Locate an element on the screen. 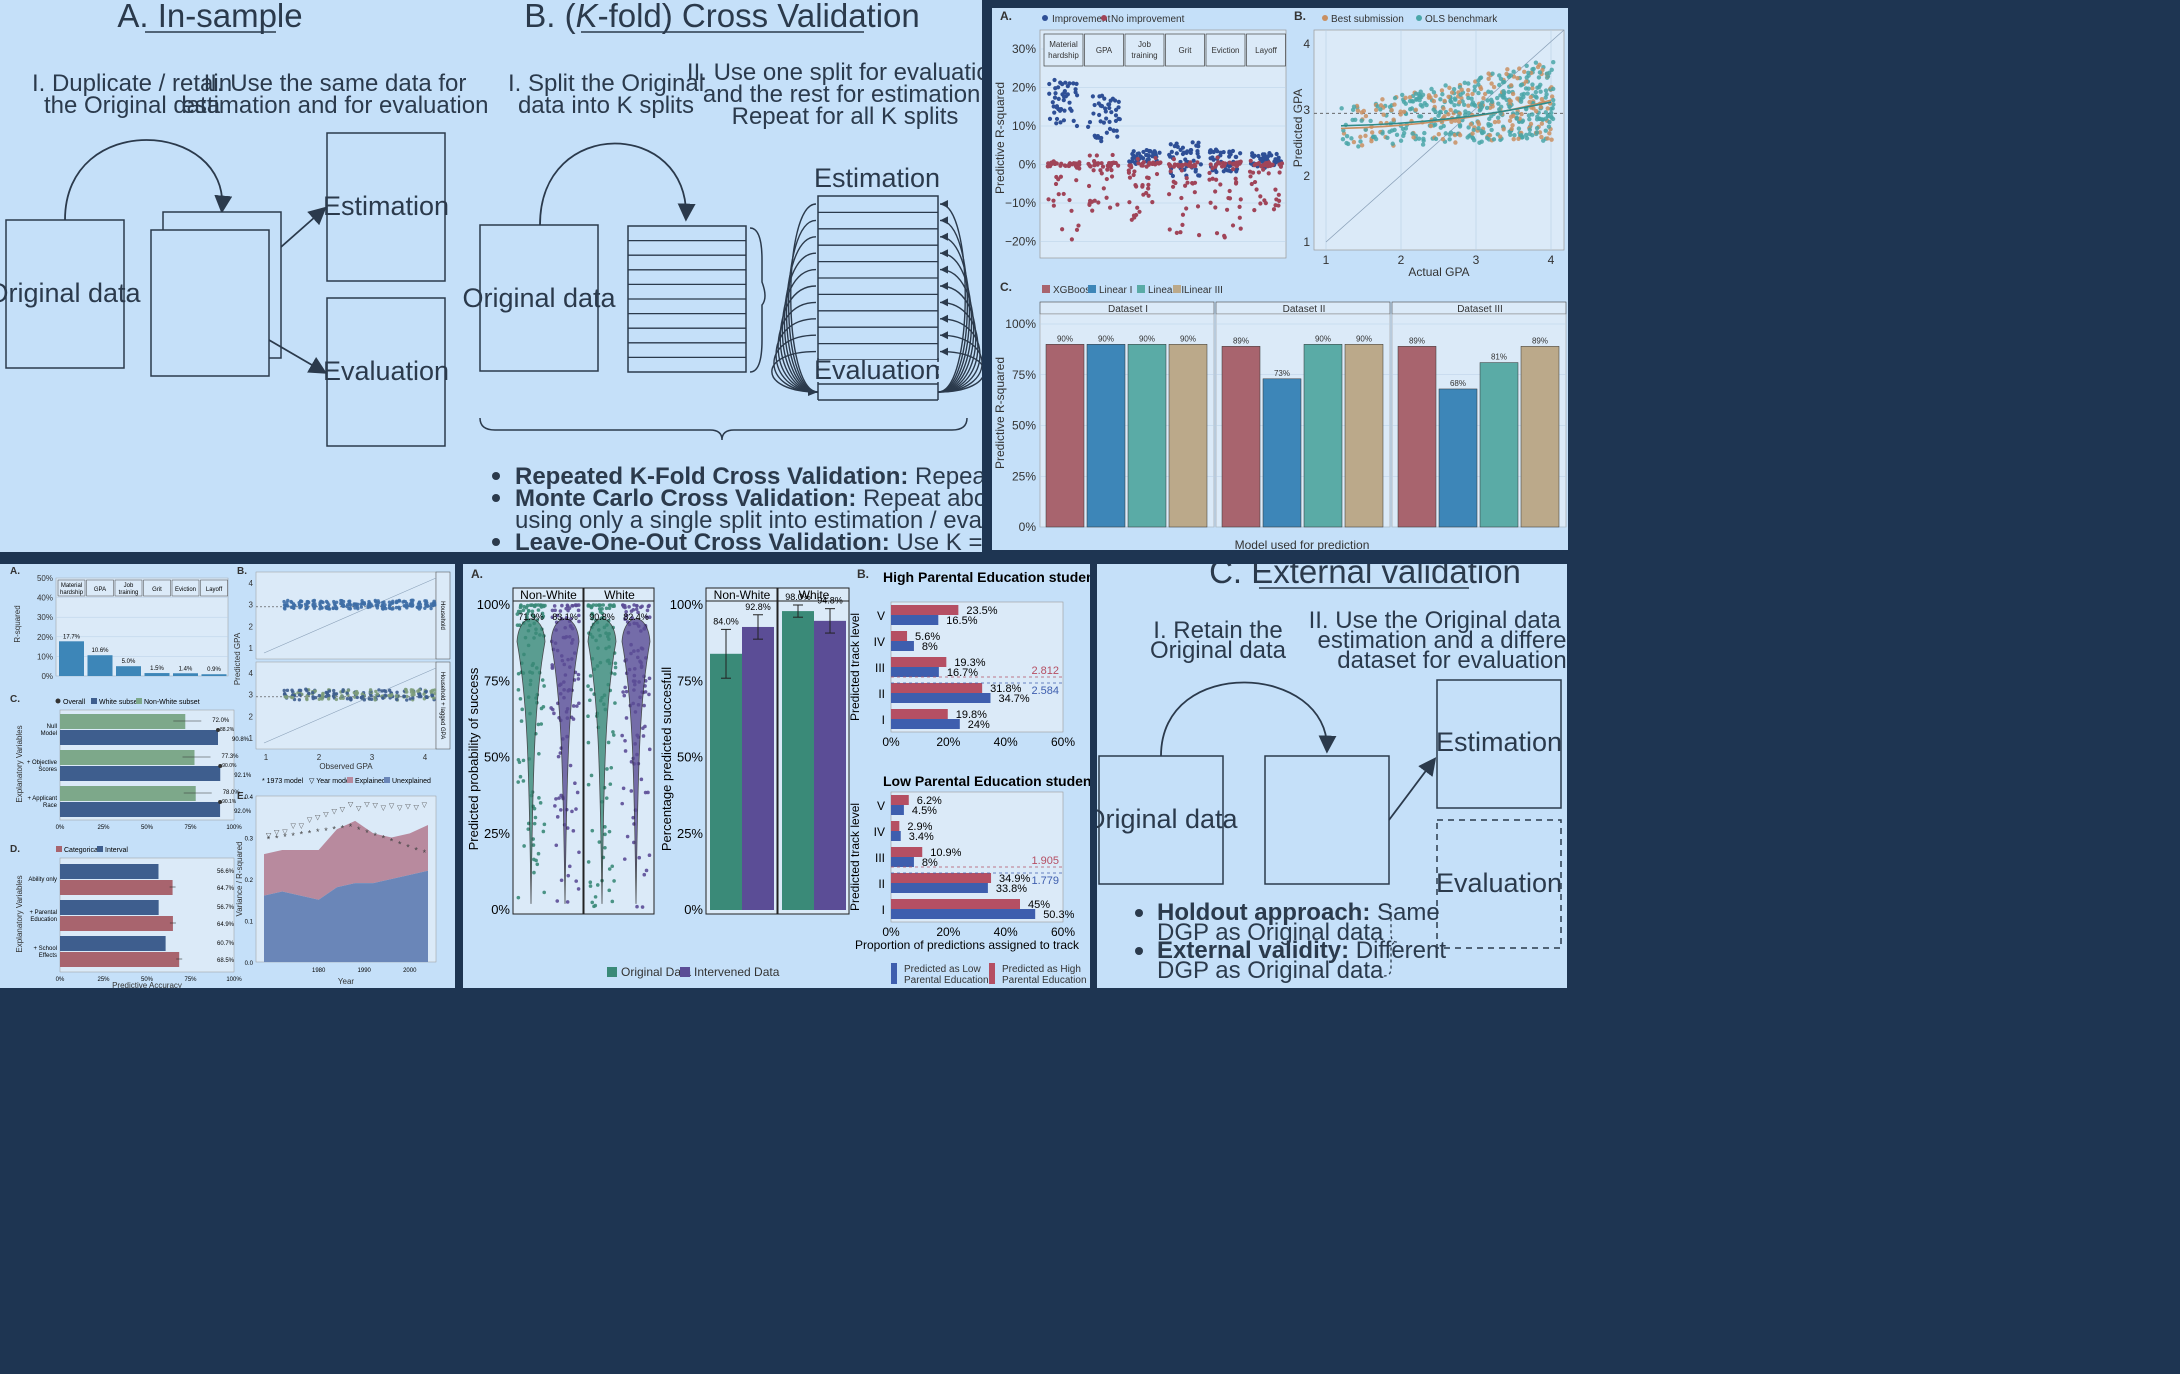  bm-track-title: Low Parental Education students is located at coordinates (986, 781).